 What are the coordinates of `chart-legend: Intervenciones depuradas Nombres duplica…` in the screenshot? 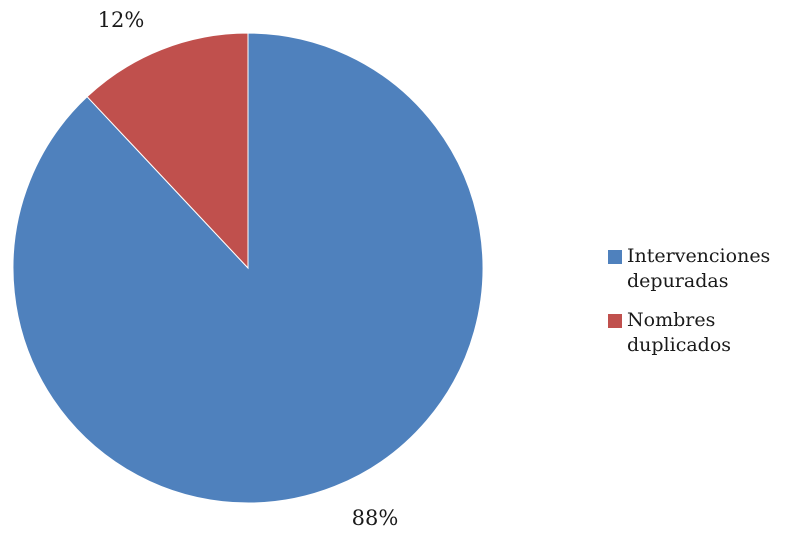 It's located at (703, 308).